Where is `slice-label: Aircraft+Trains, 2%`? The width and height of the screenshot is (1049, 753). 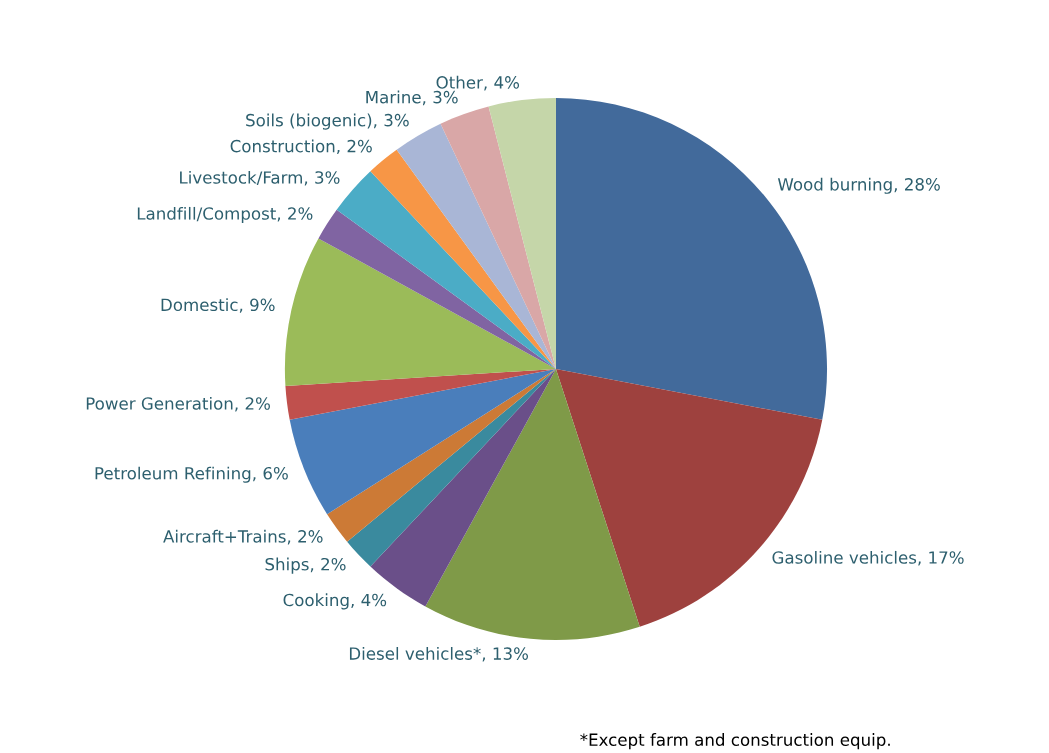 slice-label: Aircraft+Trains, 2% is located at coordinates (243, 537).